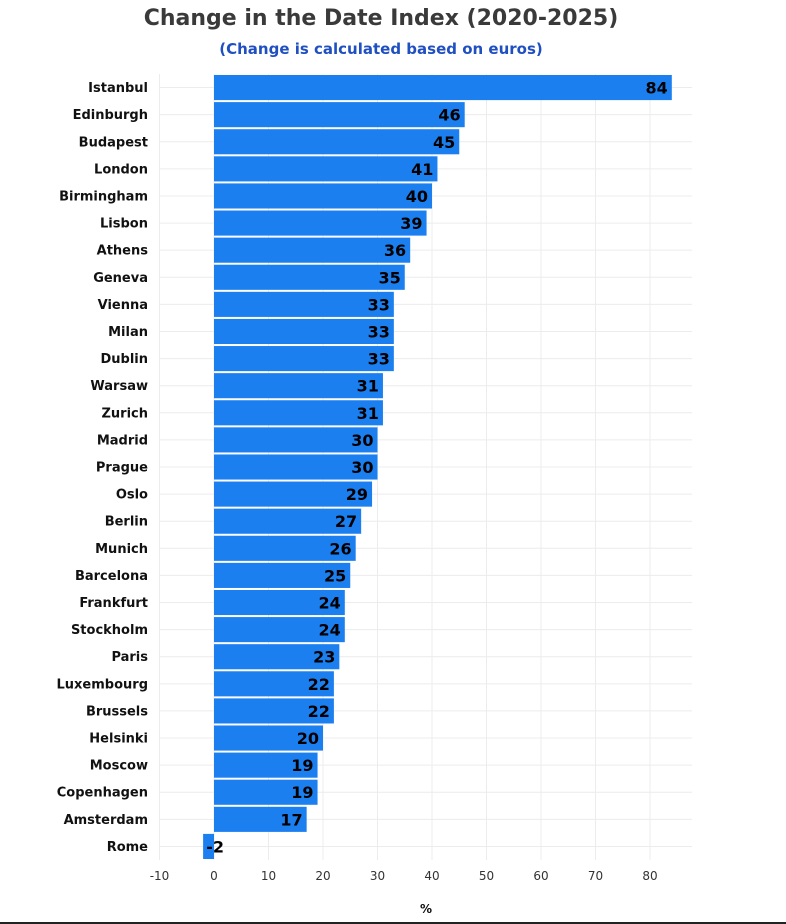  Describe the element at coordinates (266, 792) in the screenshot. I see `bar-copenhagen` at that location.